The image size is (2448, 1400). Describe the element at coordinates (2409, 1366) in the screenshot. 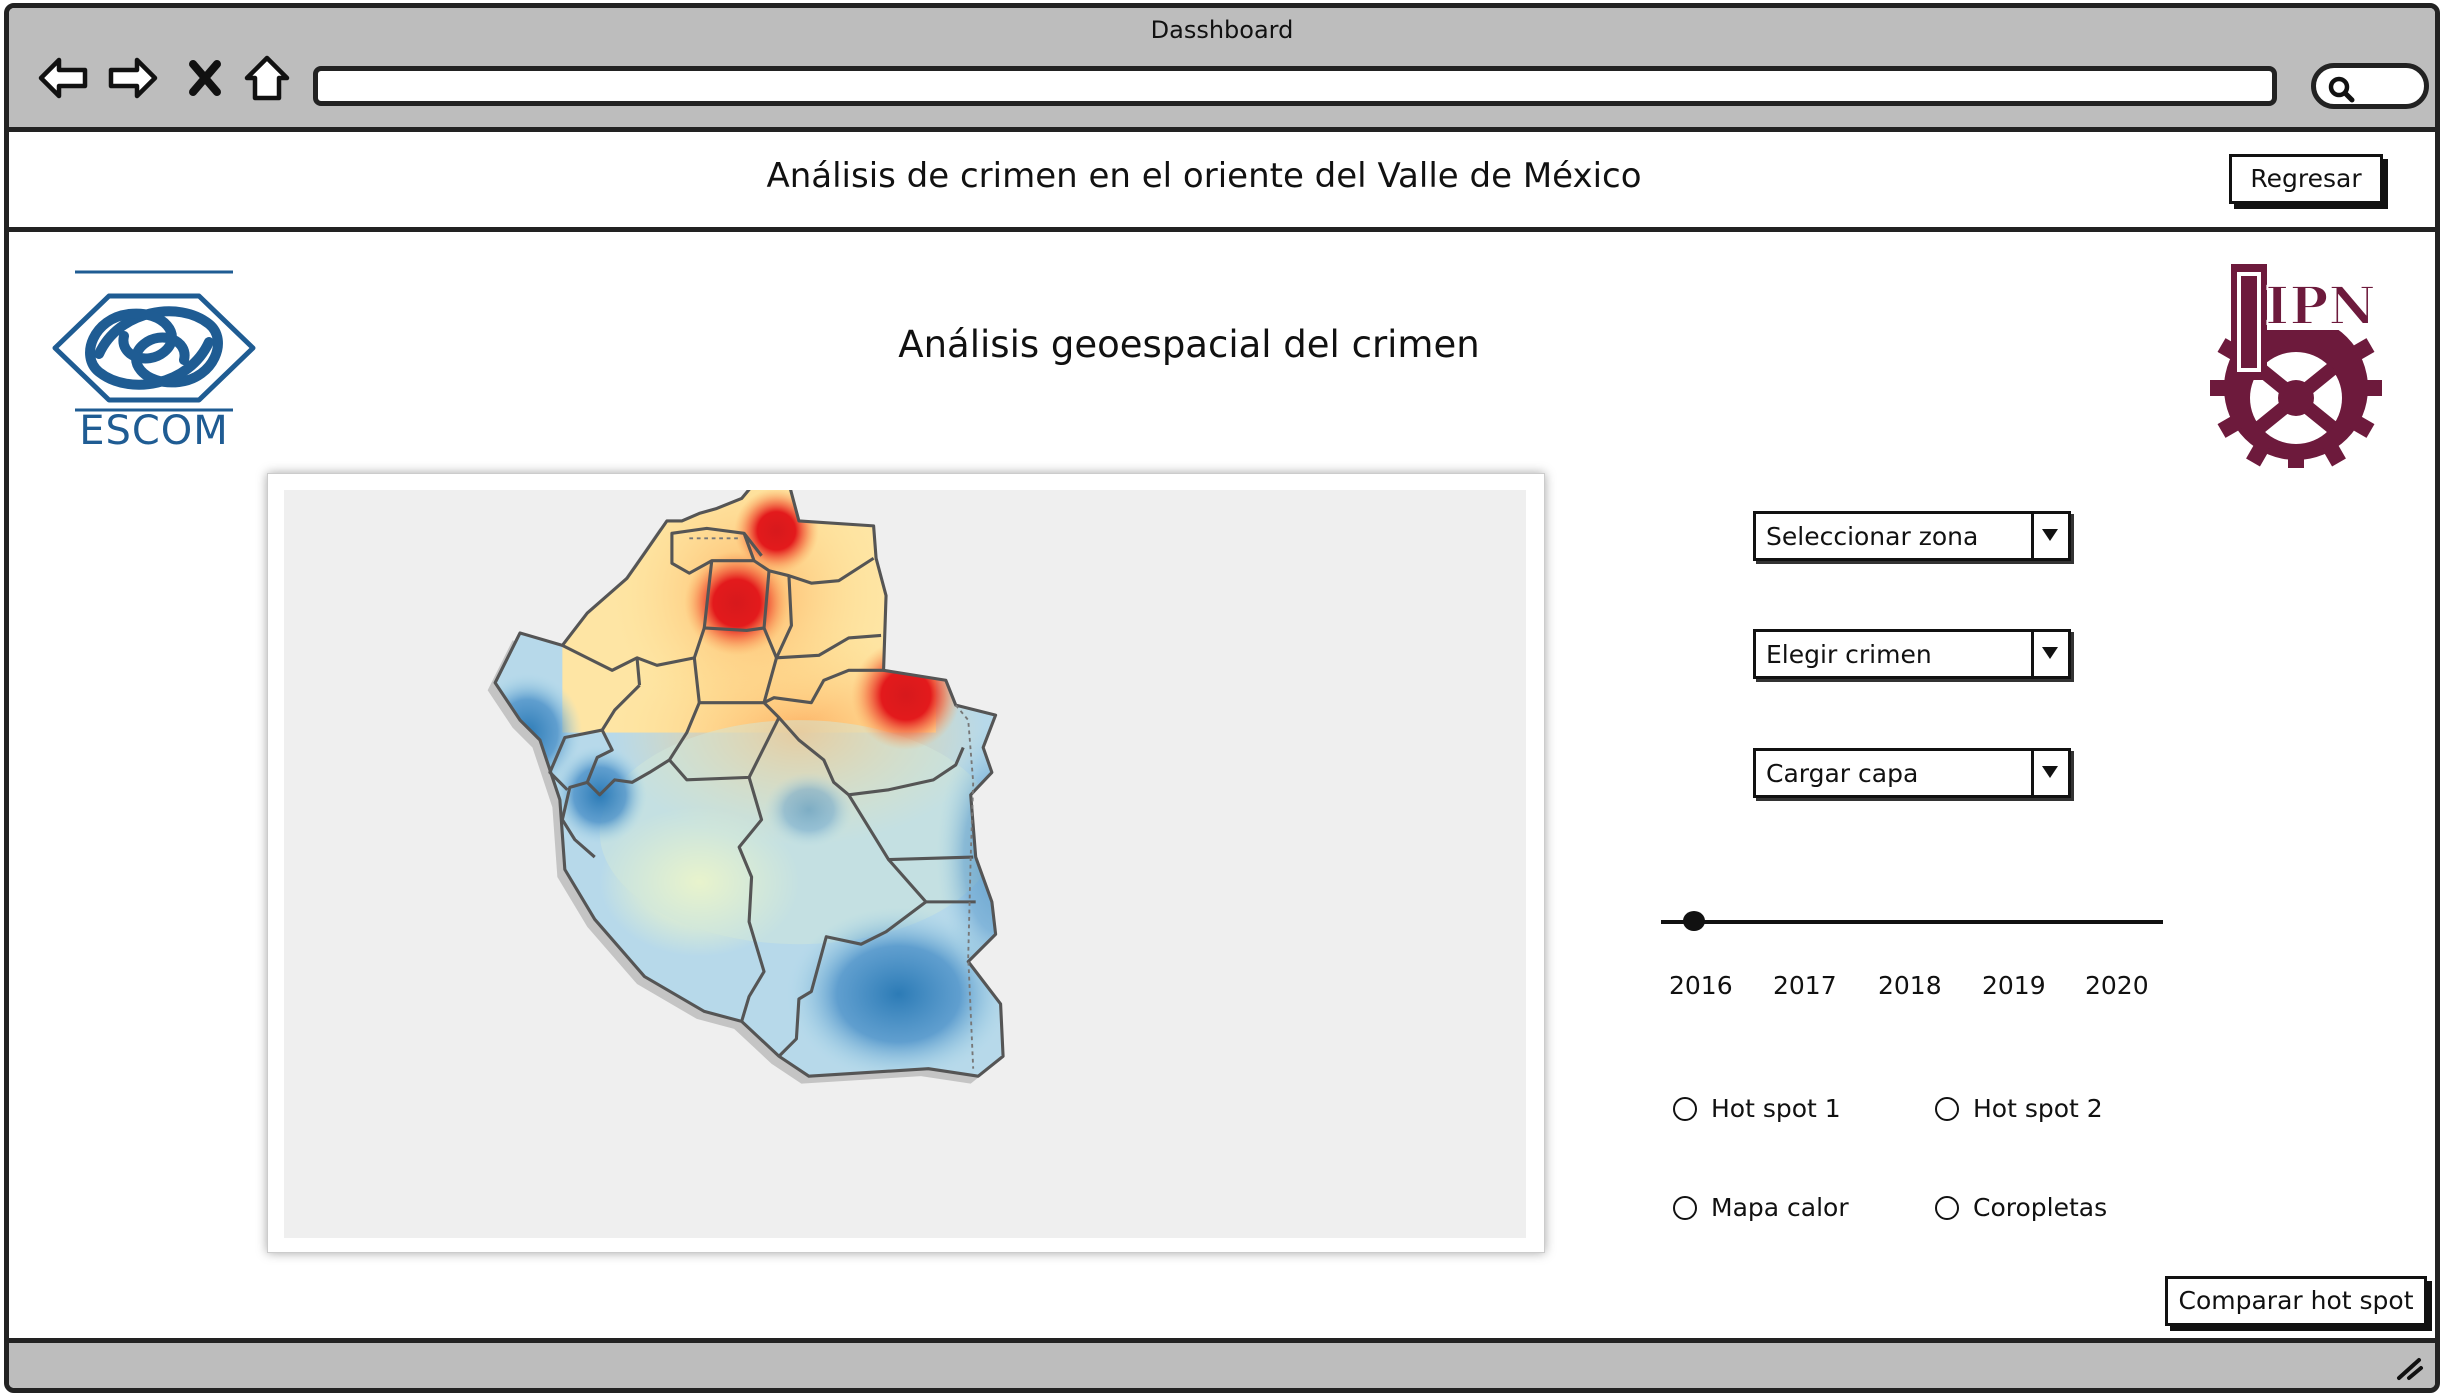

I see `resize-grip-icon` at that location.